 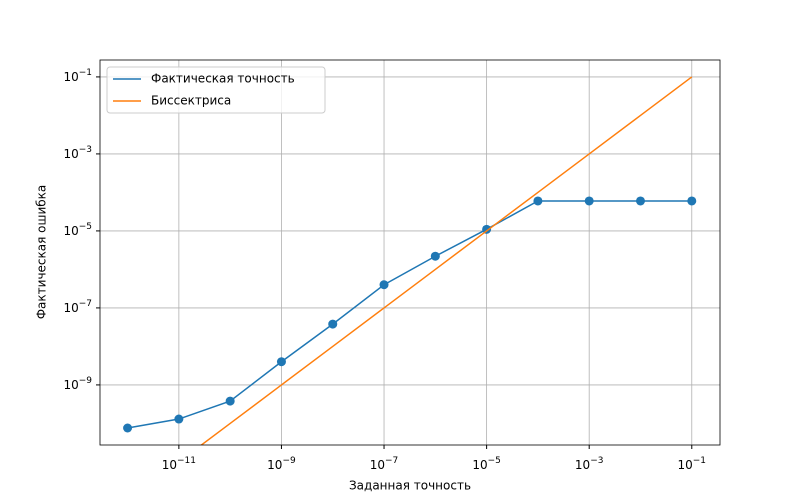 What do you see at coordinates (691, 464) in the screenshot?
I see `x-tick-label: 10⁻¹` at bounding box center [691, 464].